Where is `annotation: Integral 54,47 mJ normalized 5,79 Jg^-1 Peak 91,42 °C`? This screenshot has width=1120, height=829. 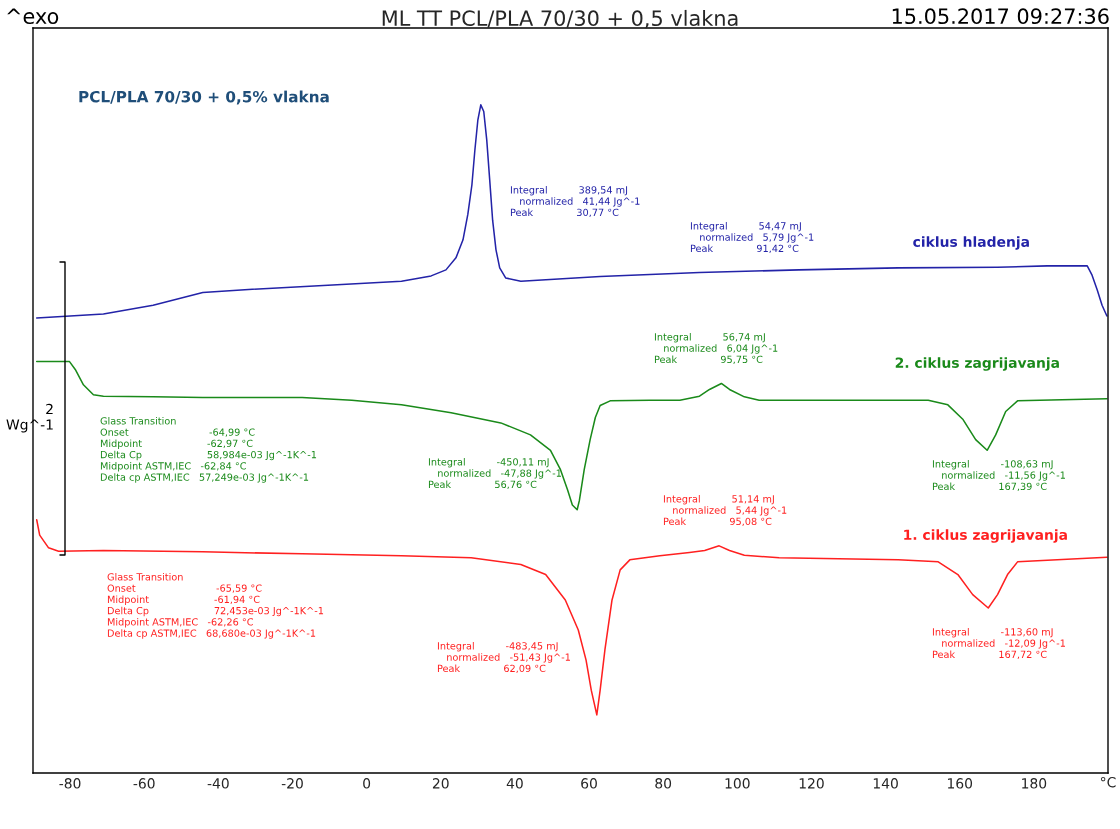 annotation: Integral 54,47 mJ normalized 5,79 Jg^-1 Peak 91,42 °C is located at coordinates (752, 238).